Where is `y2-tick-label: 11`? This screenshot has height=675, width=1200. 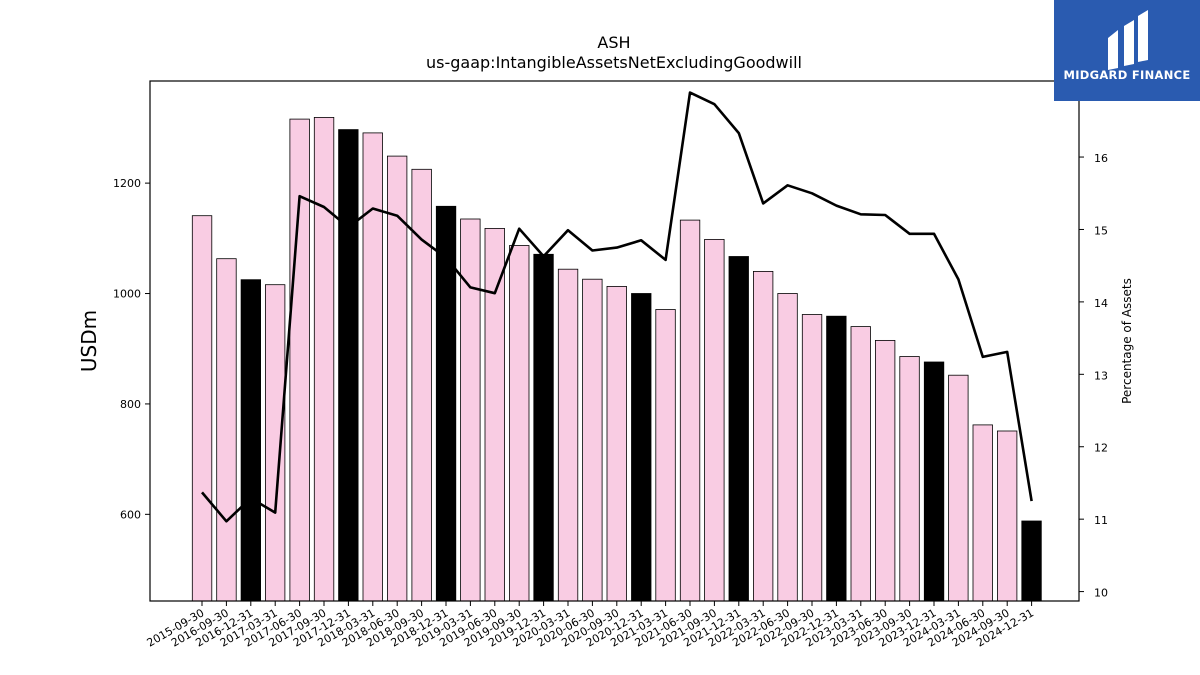 y2-tick-label: 11 is located at coordinates (1101, 520).